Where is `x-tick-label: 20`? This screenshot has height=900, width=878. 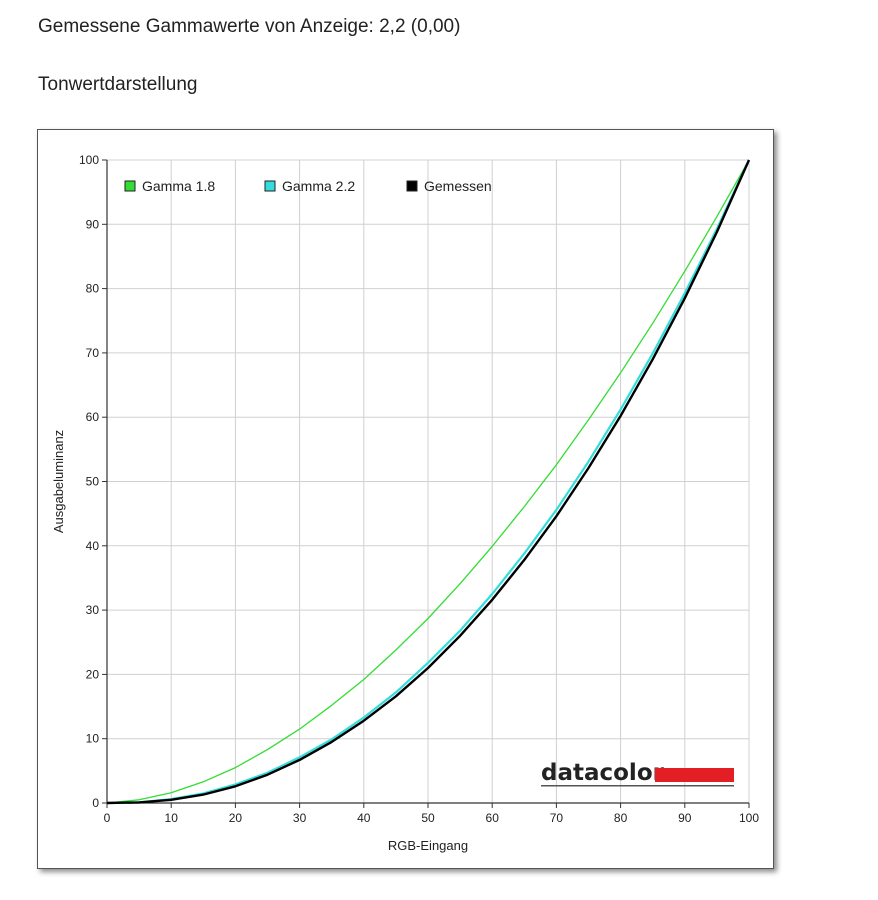 x-tick-label: 20 is located at coordinates (236, 818).